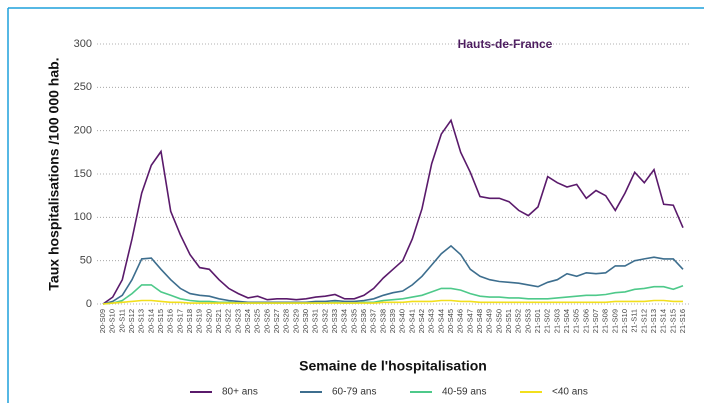 The image size is (704, 408). What do you see at coordinates (643, 321) in the screenshot?
I see `x-tick-label: 21-S12` at bounding box center [643, 321].